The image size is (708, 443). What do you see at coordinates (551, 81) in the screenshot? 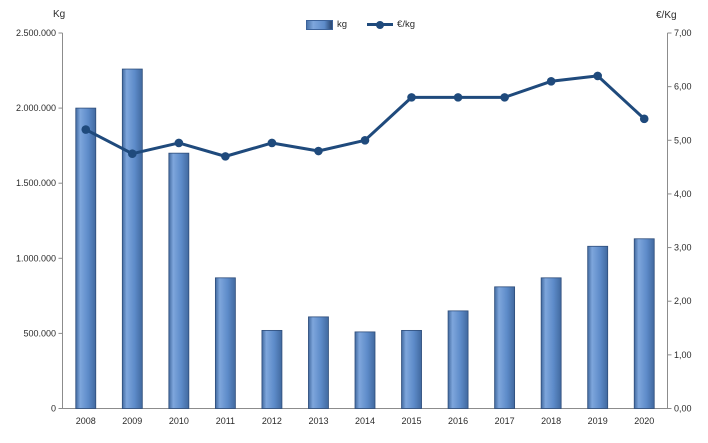
I see `line-point-2018` at bounding box center [551, 81].